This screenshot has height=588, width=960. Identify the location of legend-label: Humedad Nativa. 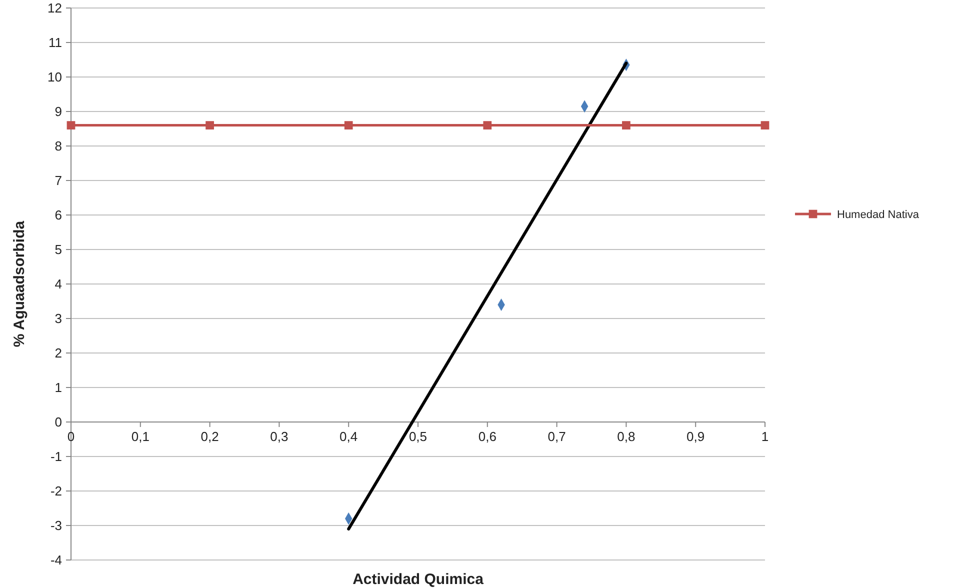
(878, 214).